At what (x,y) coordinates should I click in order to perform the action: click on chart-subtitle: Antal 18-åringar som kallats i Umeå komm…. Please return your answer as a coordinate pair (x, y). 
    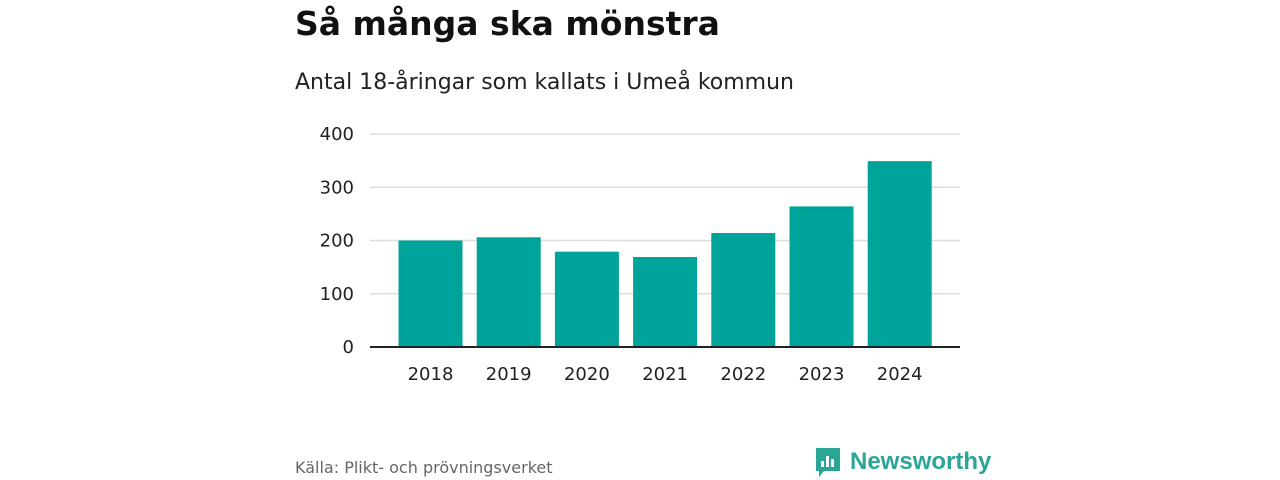
    Looking at the image, I should click on (544, 82).